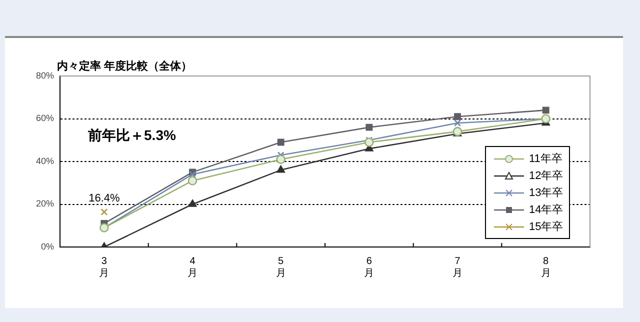 The width and height of the screenshot is (640, 322). Describe the element at coordinates (545, 159) in the screenshot. I see `legend-label: 11年卒` at that location.